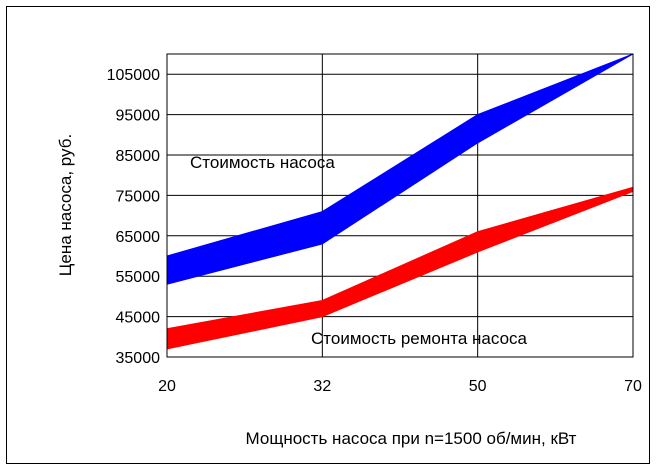  What do you see at coordinates (633, 386) in the screenshot?
I see `x-tick-label: 70` at bounding box center [633, 386].